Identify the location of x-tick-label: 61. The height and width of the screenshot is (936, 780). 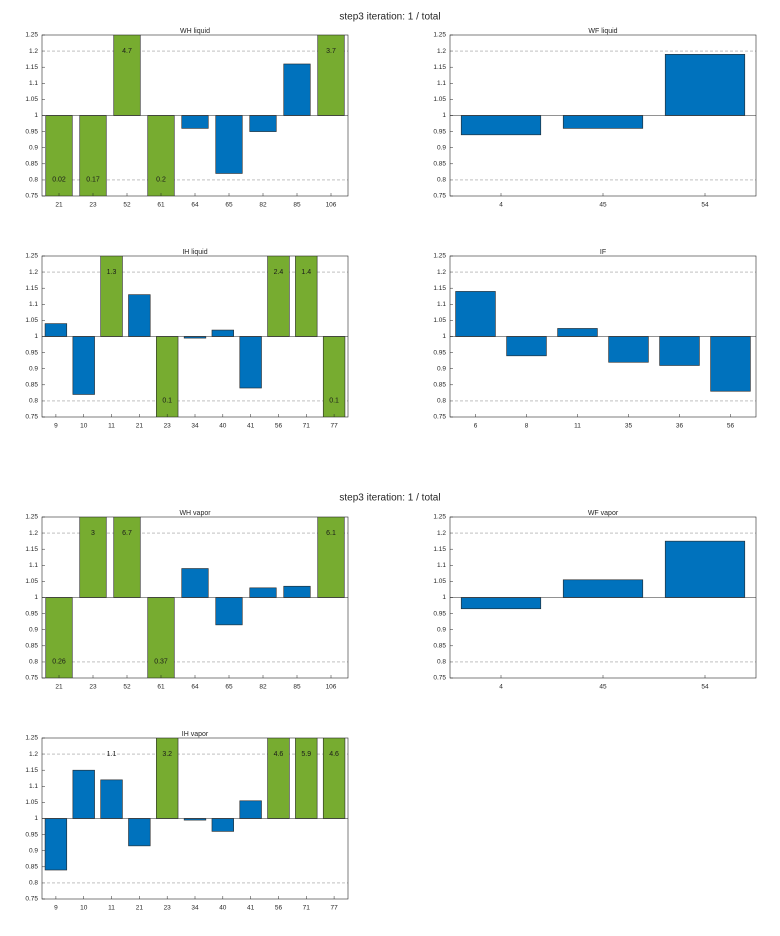
(161, 205).